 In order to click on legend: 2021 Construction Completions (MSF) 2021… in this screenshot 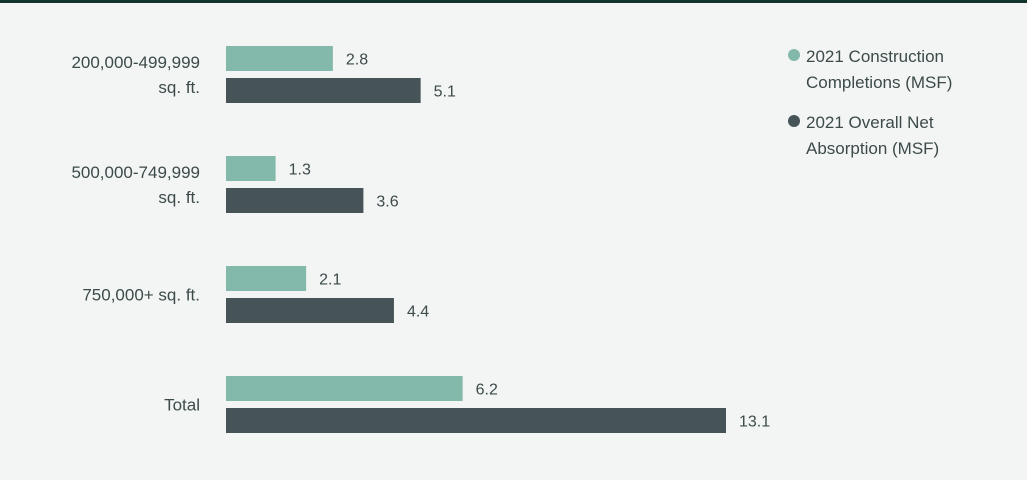, I will do `click(903, 110)`.